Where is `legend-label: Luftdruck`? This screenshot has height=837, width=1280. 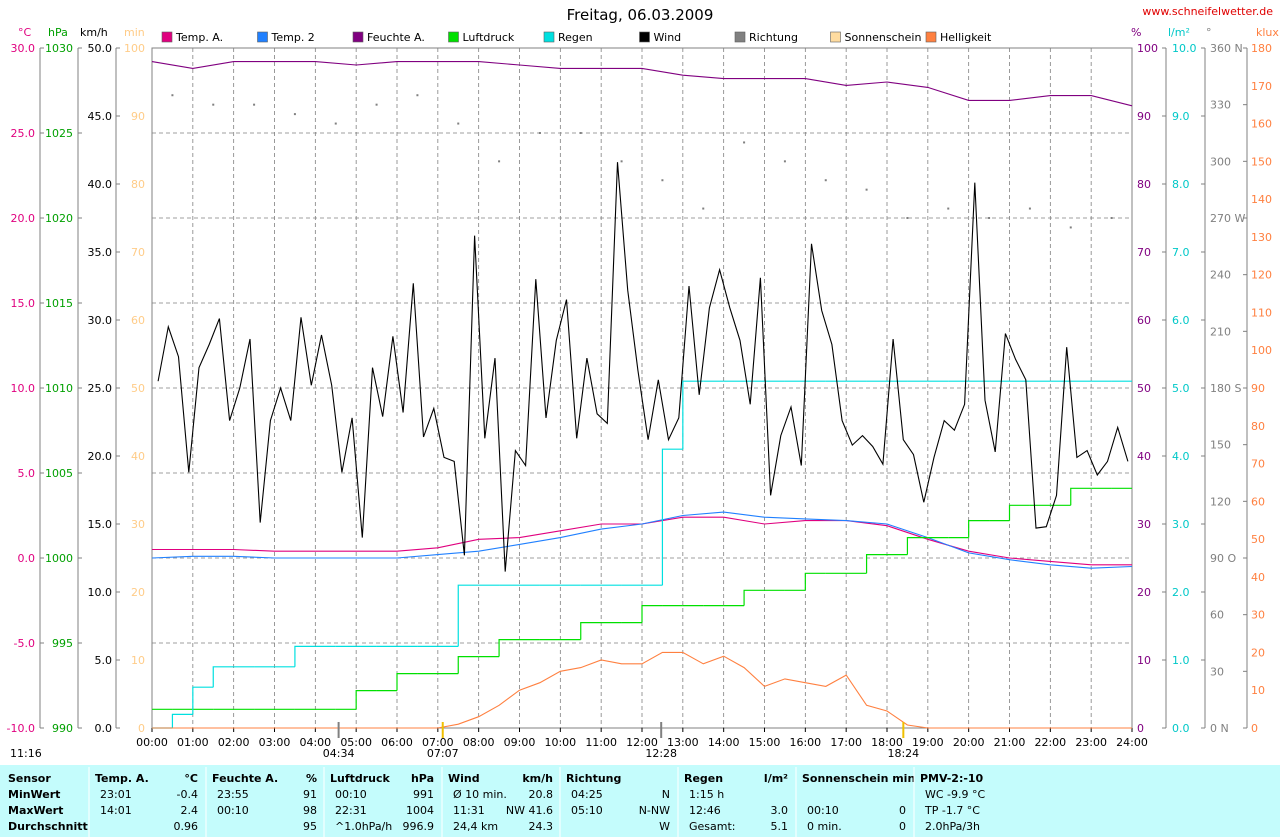 legend-label: Luftdruck is located at coordinates (489, 37).